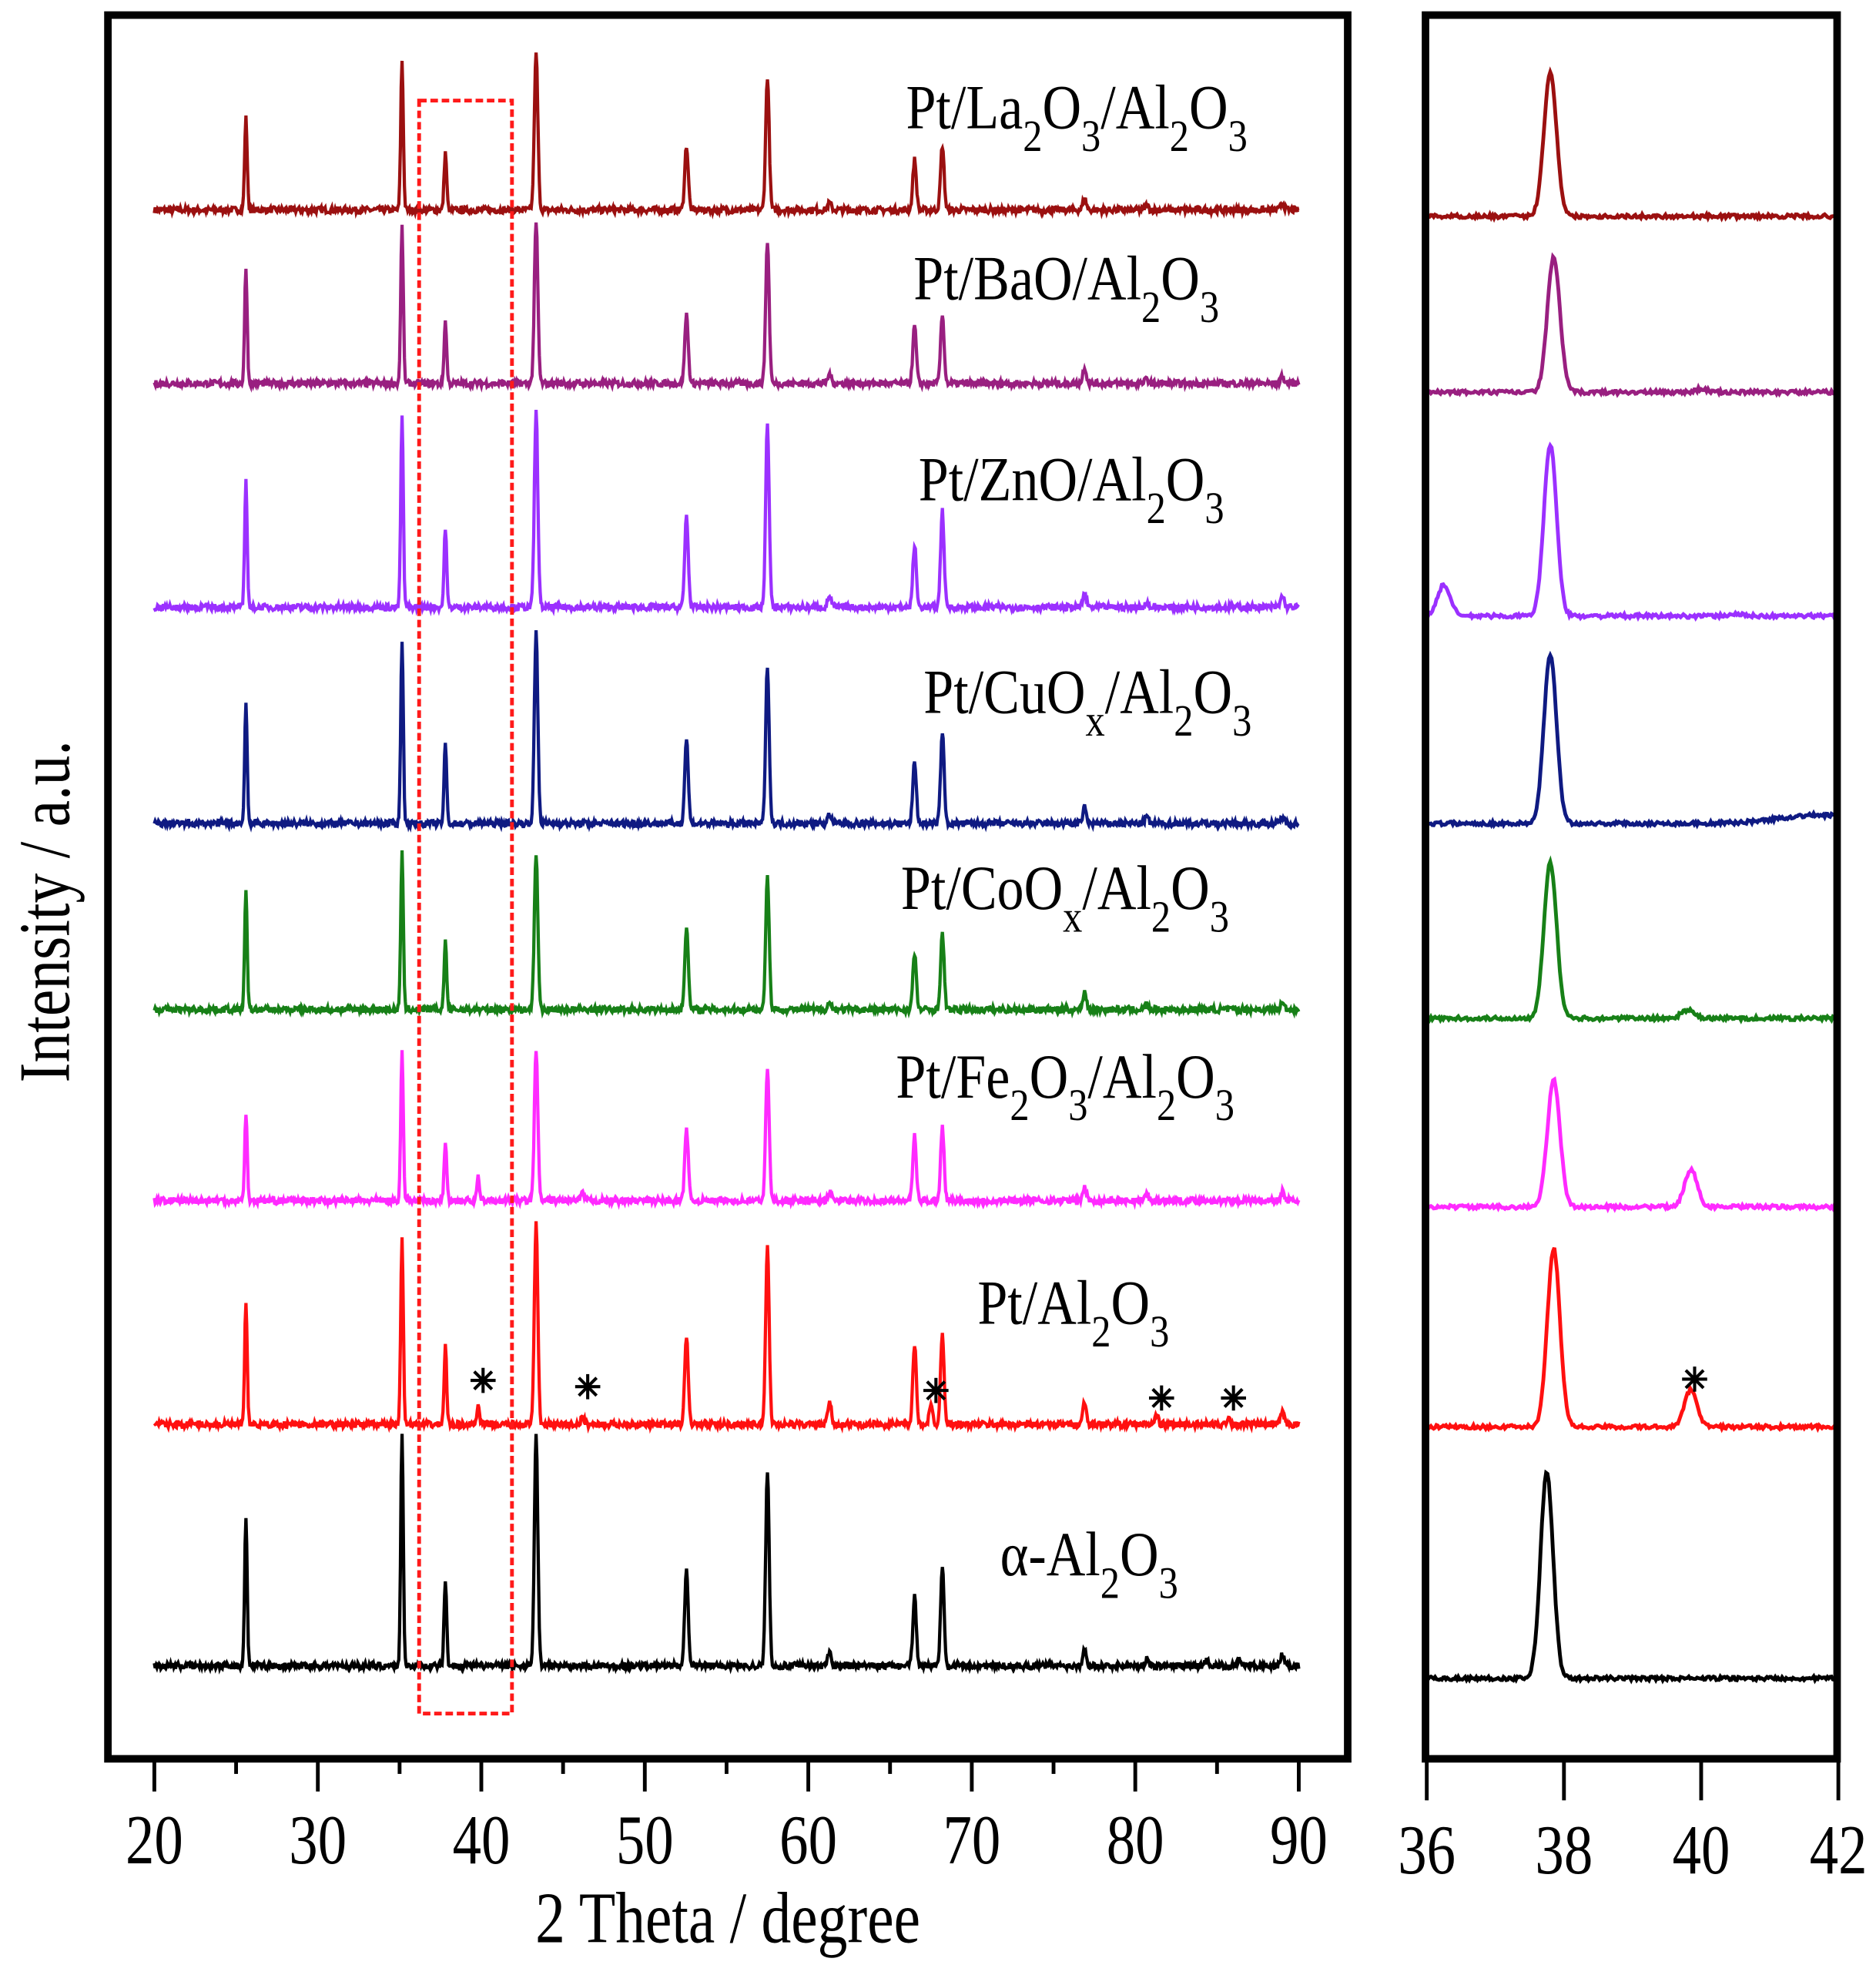  I want to click on label-text: Pt/CuO, so click(1004, 692).